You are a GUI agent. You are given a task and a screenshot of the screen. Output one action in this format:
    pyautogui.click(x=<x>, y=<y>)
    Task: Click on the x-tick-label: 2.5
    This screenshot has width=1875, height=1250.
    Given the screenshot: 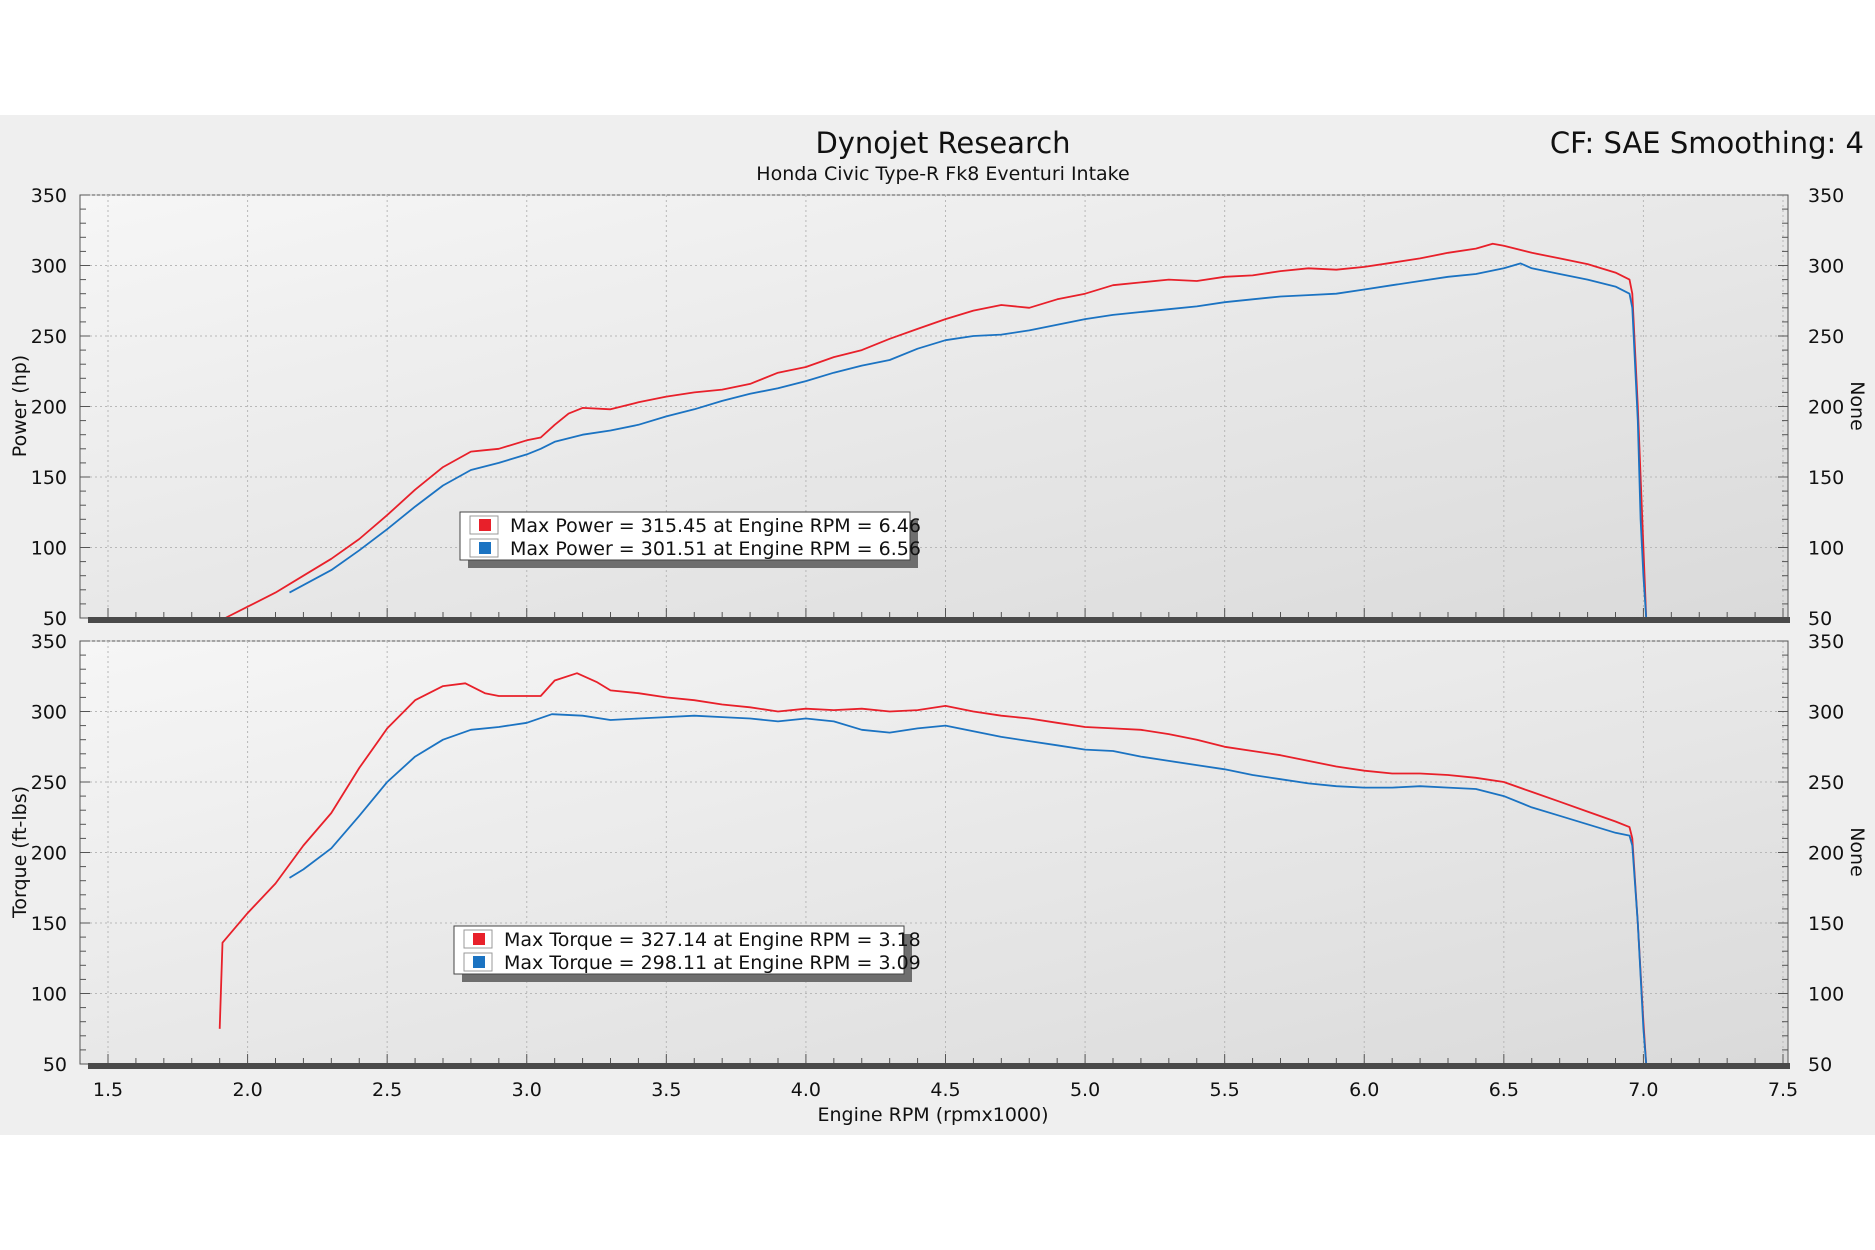 What is the action you would take?
    pyautogui.click(x=387, y=1090)
    